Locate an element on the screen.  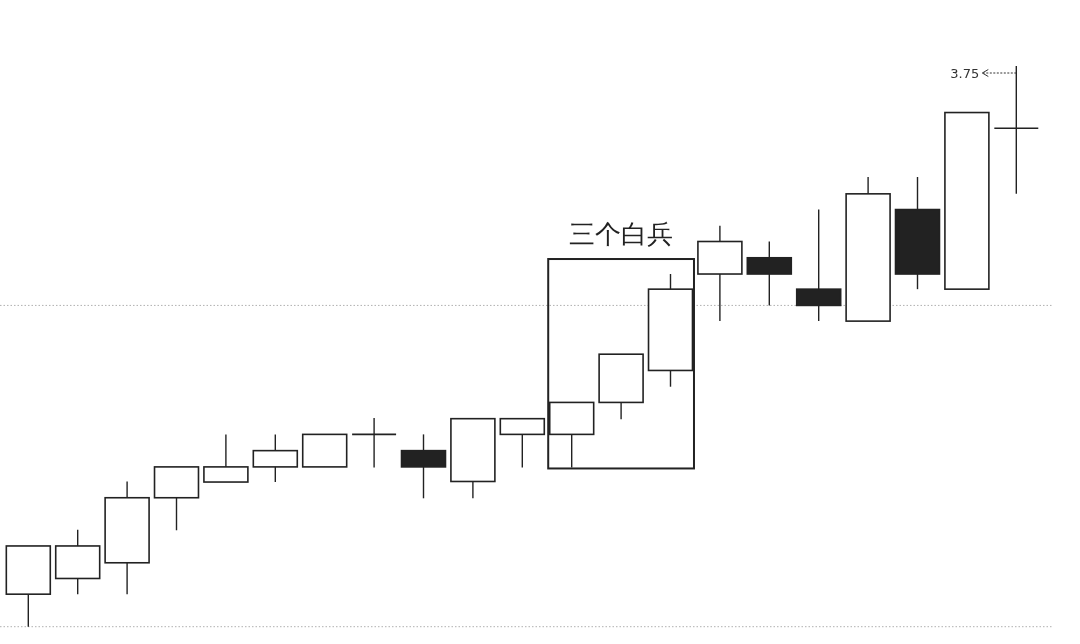
annotation: 3.75 is located at coordinates (965, 73).